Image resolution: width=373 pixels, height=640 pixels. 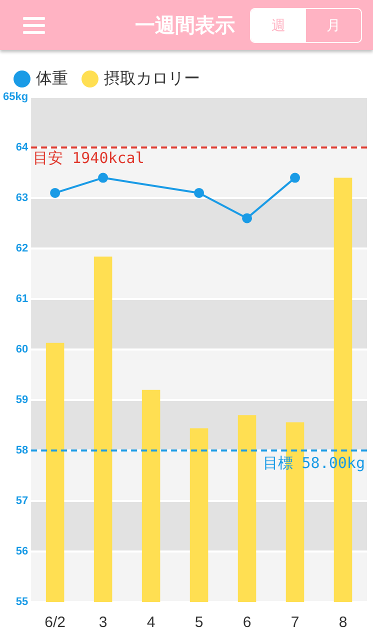 I want to click on y-tick-label: 65kg, so click(x=15, y=97).